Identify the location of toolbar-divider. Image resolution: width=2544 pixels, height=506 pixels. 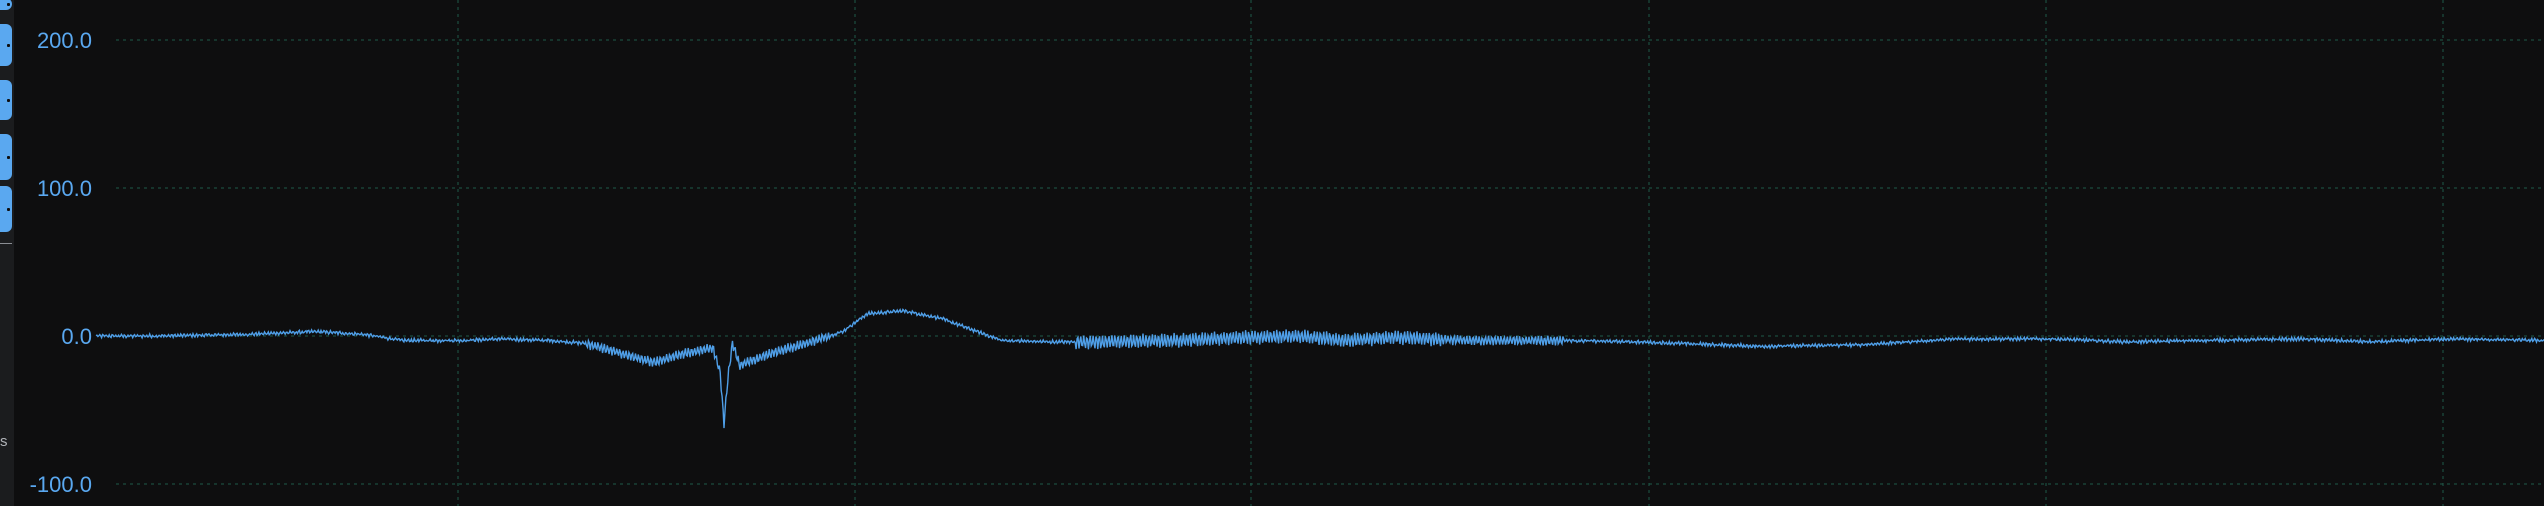
(6, 243).